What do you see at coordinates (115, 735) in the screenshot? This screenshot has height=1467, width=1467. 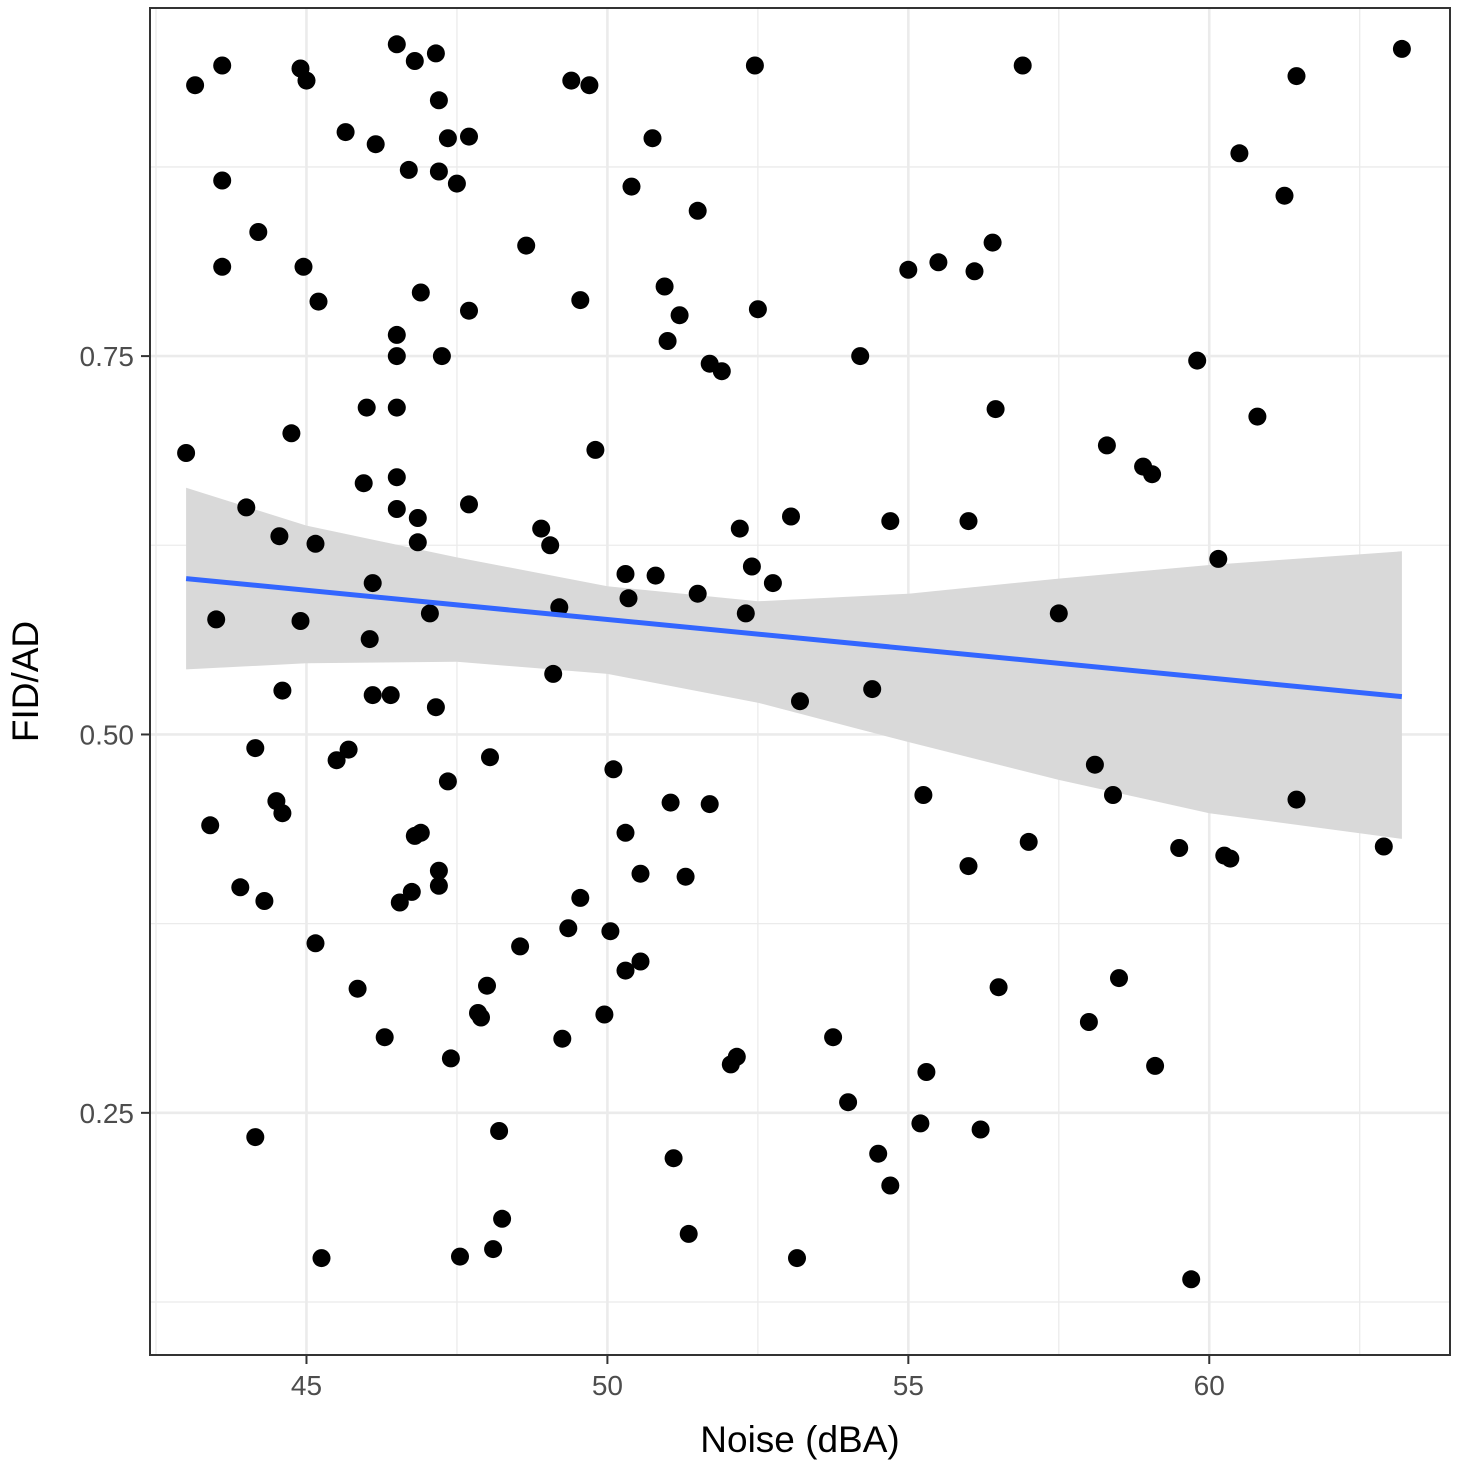 I see `y-axis-ticks: 0.25 0.50 0.75` at bounding box center [115, 735].